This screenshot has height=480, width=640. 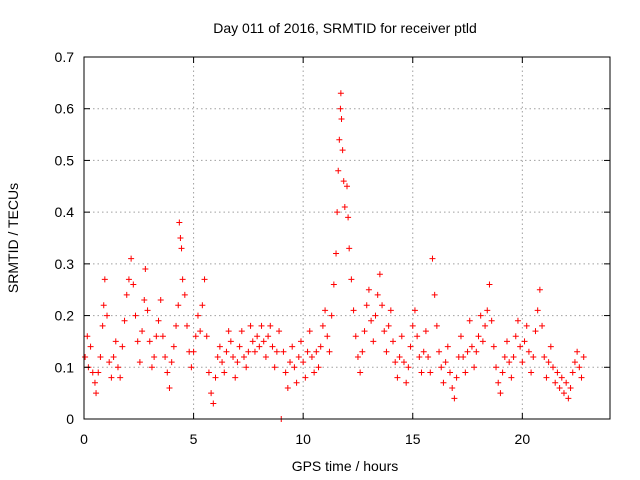 What do you see at coordinates (413, 439) in the screenshot?
I see `x-tick-label: 15` at bounding box center [413, 439].